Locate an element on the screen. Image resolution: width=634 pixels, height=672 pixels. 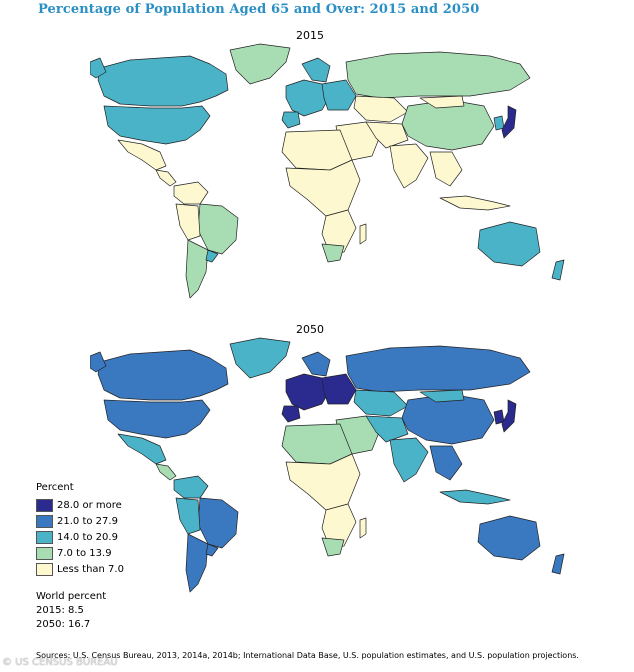
legend-label: 7.0 to 13.9 is located at coordinates (84, 553).